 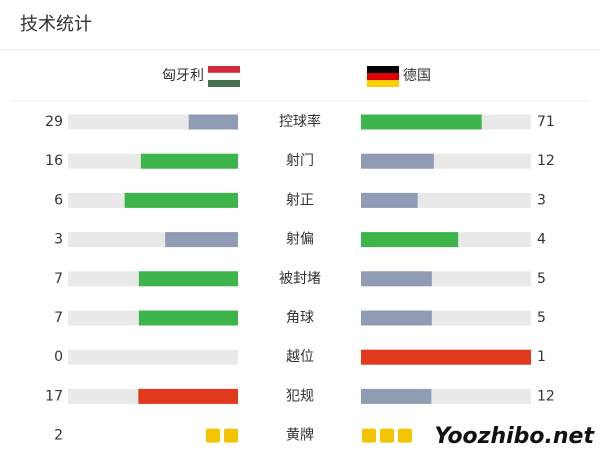 What do you see at coordinates (300, 279) in the screenshot?
I see `stat-label: 被封堵` at bounding box center [300, 279].